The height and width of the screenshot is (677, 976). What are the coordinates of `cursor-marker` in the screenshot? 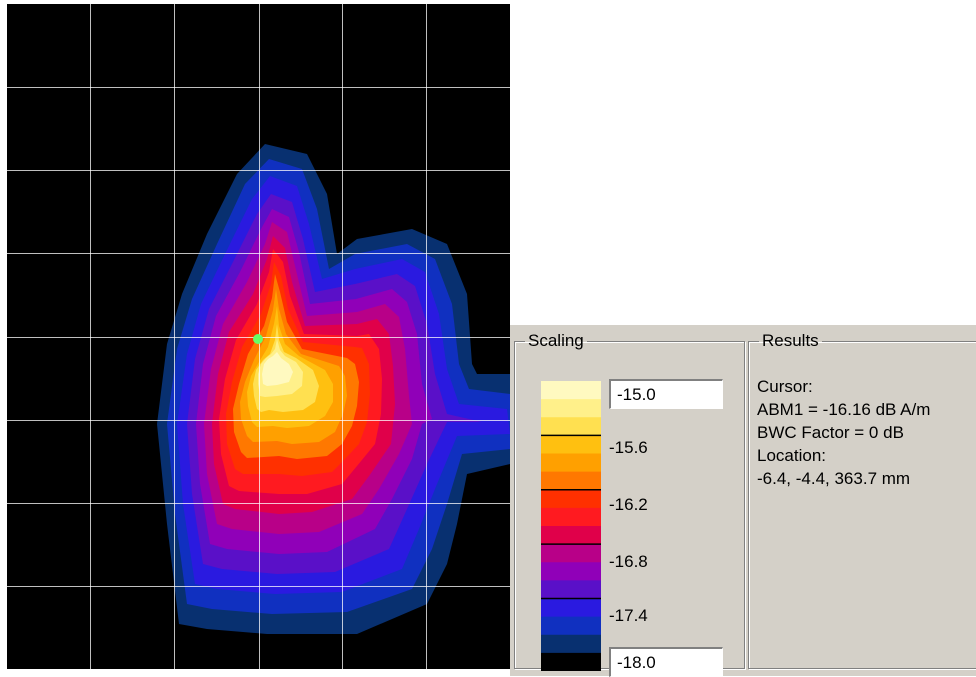 It's located at (258, 339).